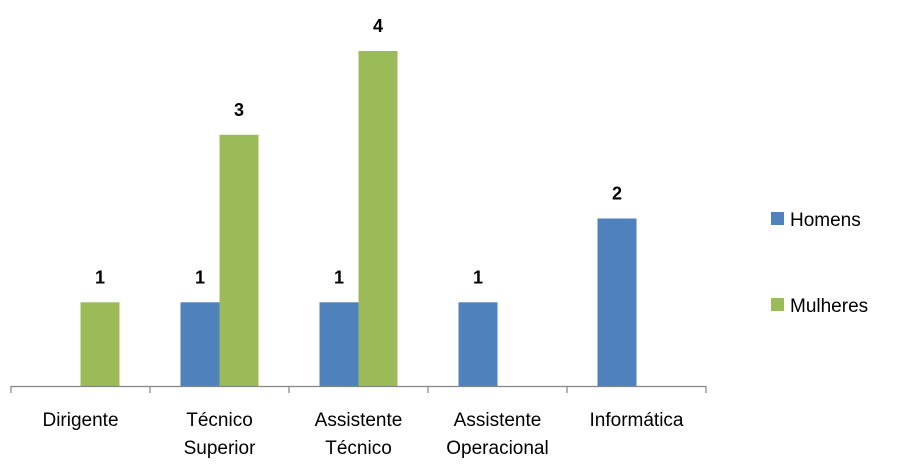 The height and width of the screenshot is (466, 898). Describe the element at coordinates (637, 420) in the screenshot. I see `category-label-4: Informática` at that location.